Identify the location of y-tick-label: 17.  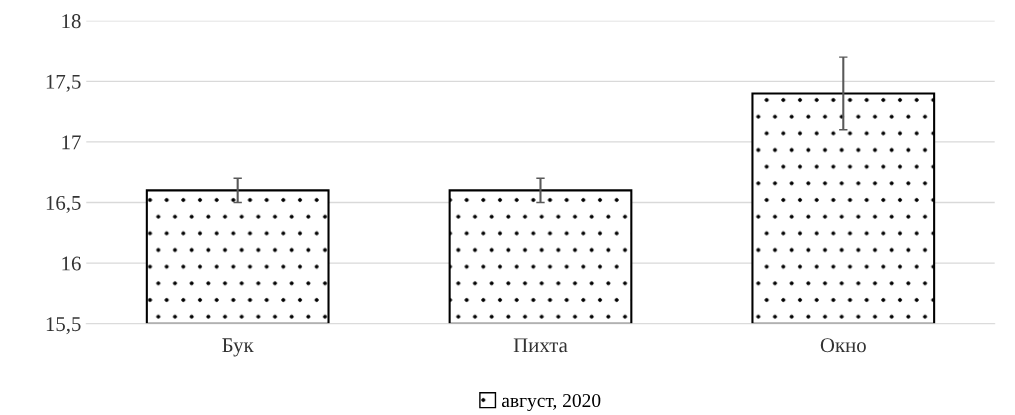
(71, 142).